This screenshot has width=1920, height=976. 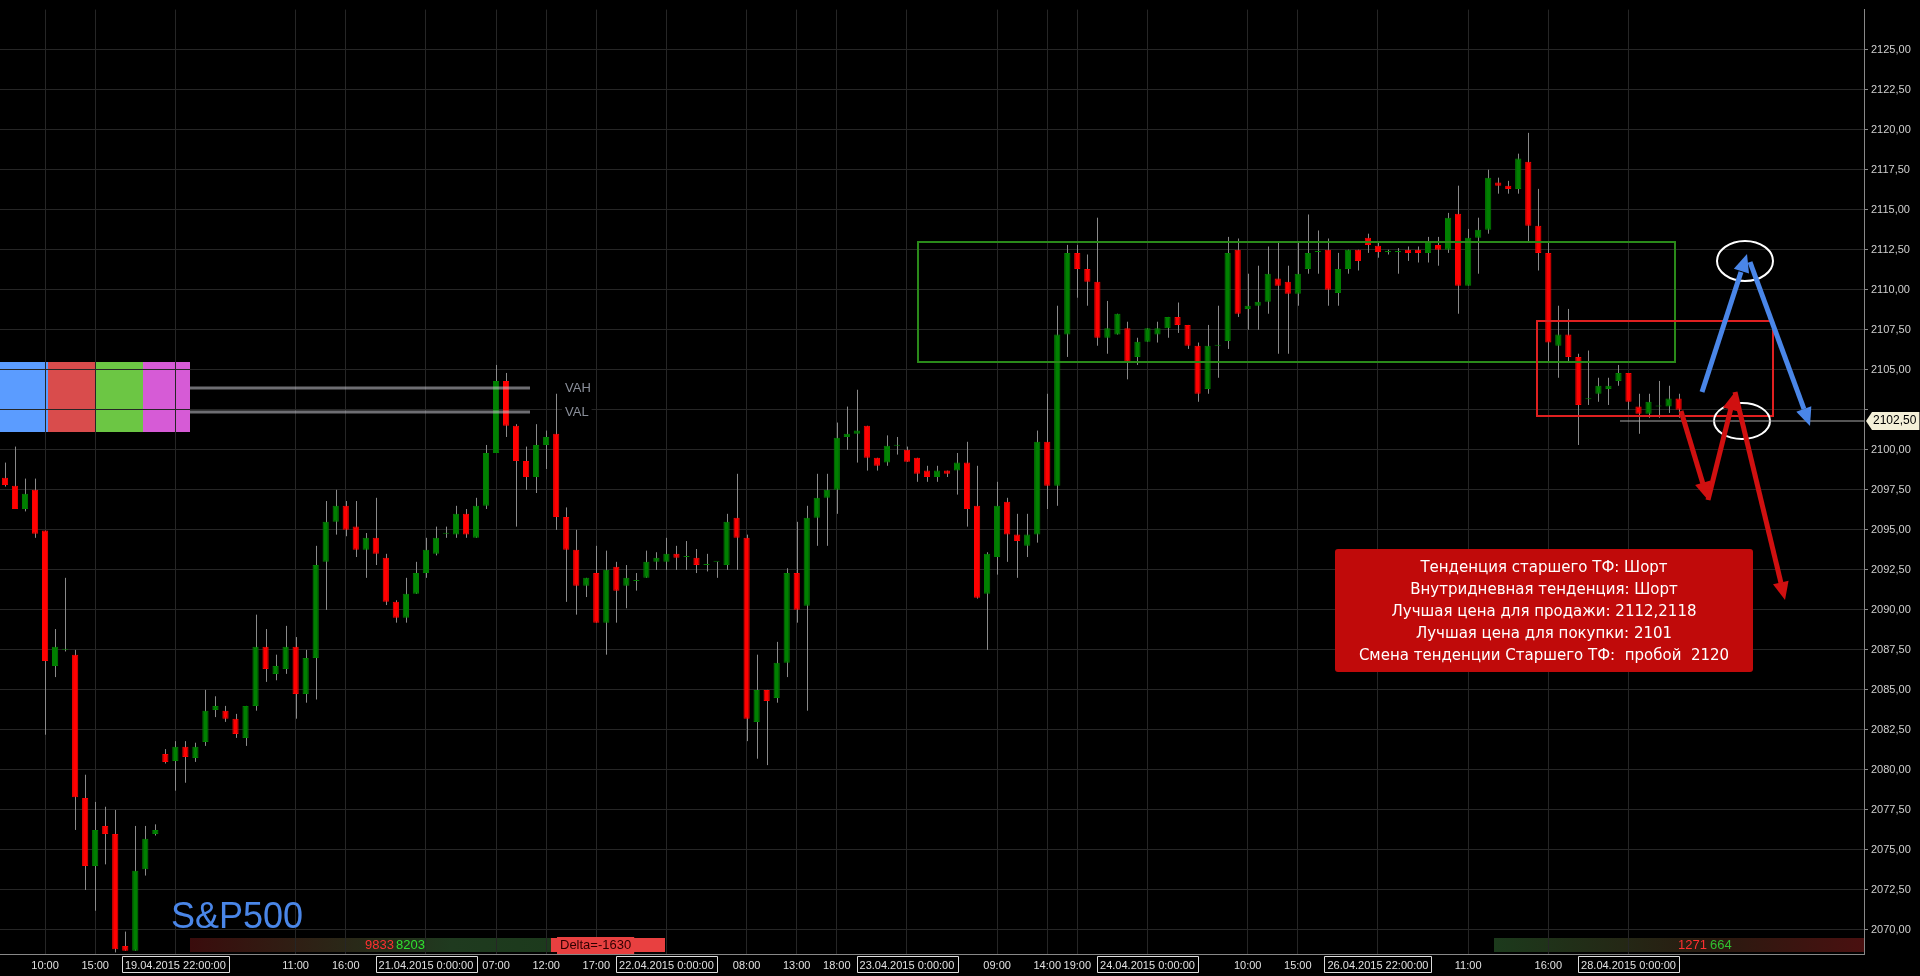 What do you see at coordinates (907, 964) in the screenshot?
I see `x-tick-label: 23.04.2015 0:00:00` at bounding box center [907, 964].